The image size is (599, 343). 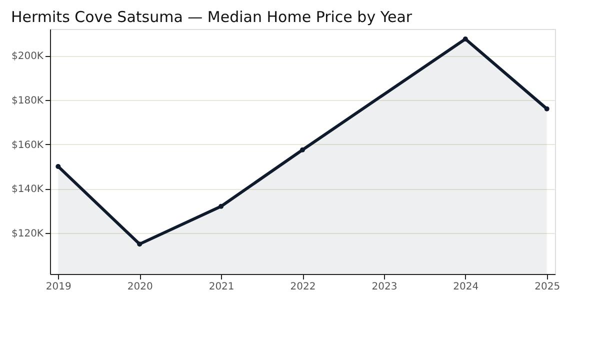 What do you see at coordinates (221, 287) in the screenshot?
I see `x-tick-label: 2021` at bounding box center [221, 287].